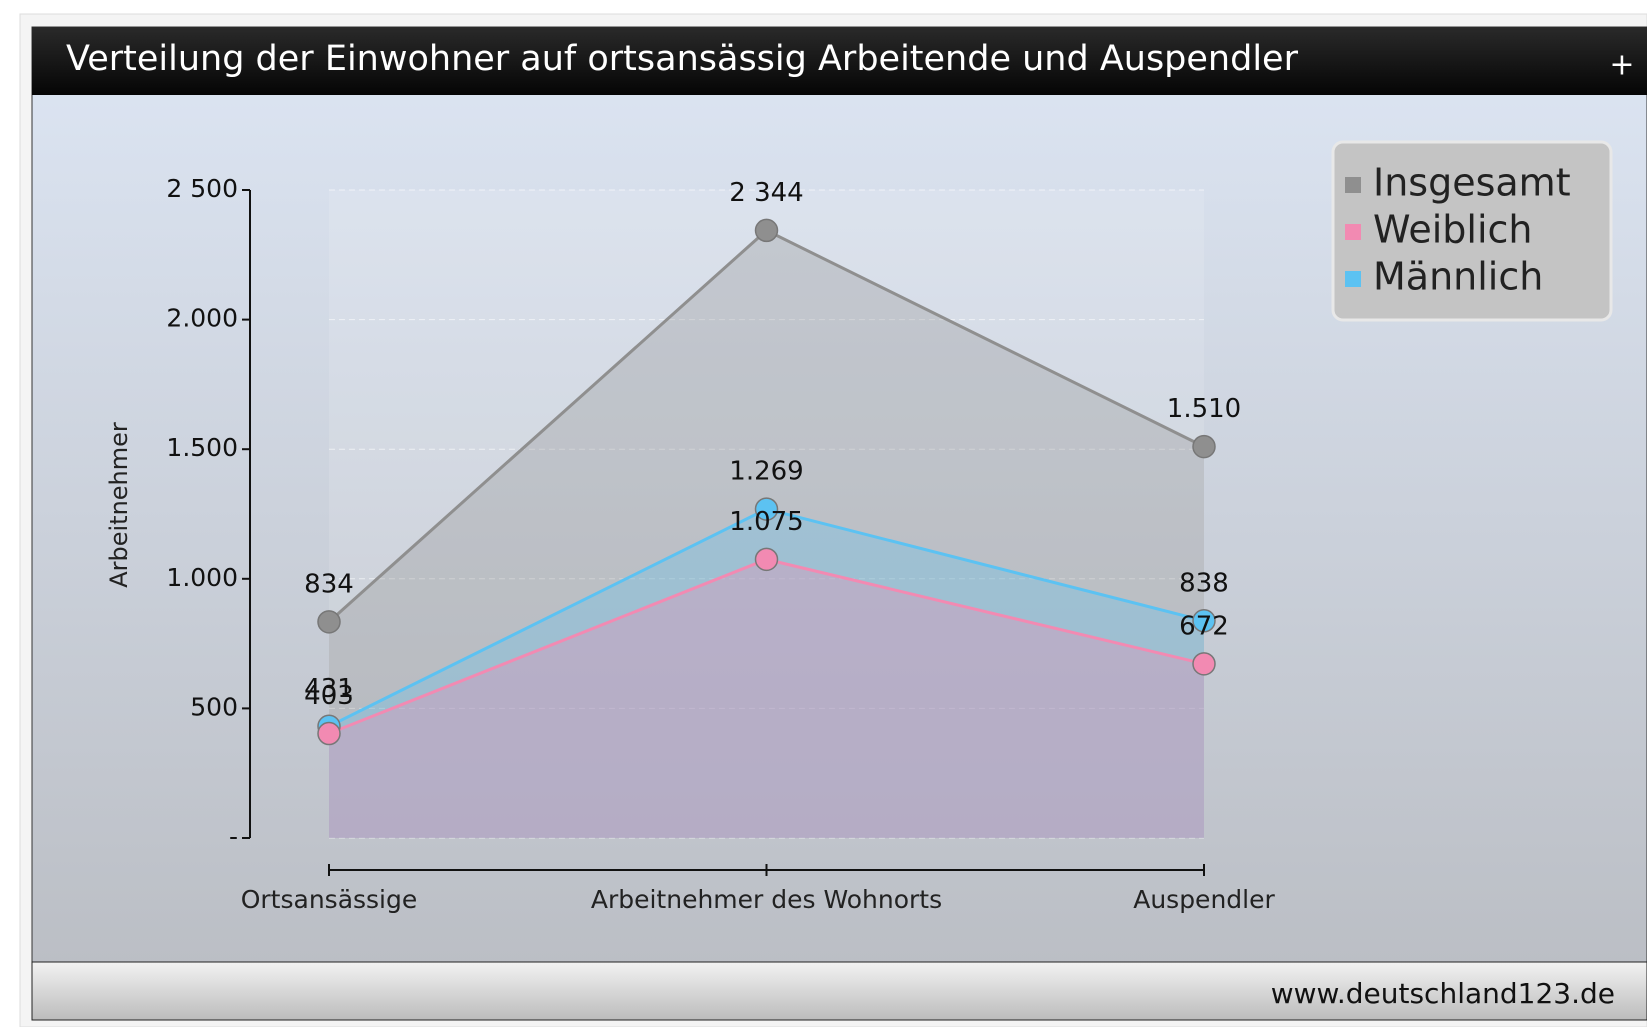 The image size is (1647, 1031). Describe the element at coordinates (329, 696) in the screenshot. I see `data-label: 403` at that location.